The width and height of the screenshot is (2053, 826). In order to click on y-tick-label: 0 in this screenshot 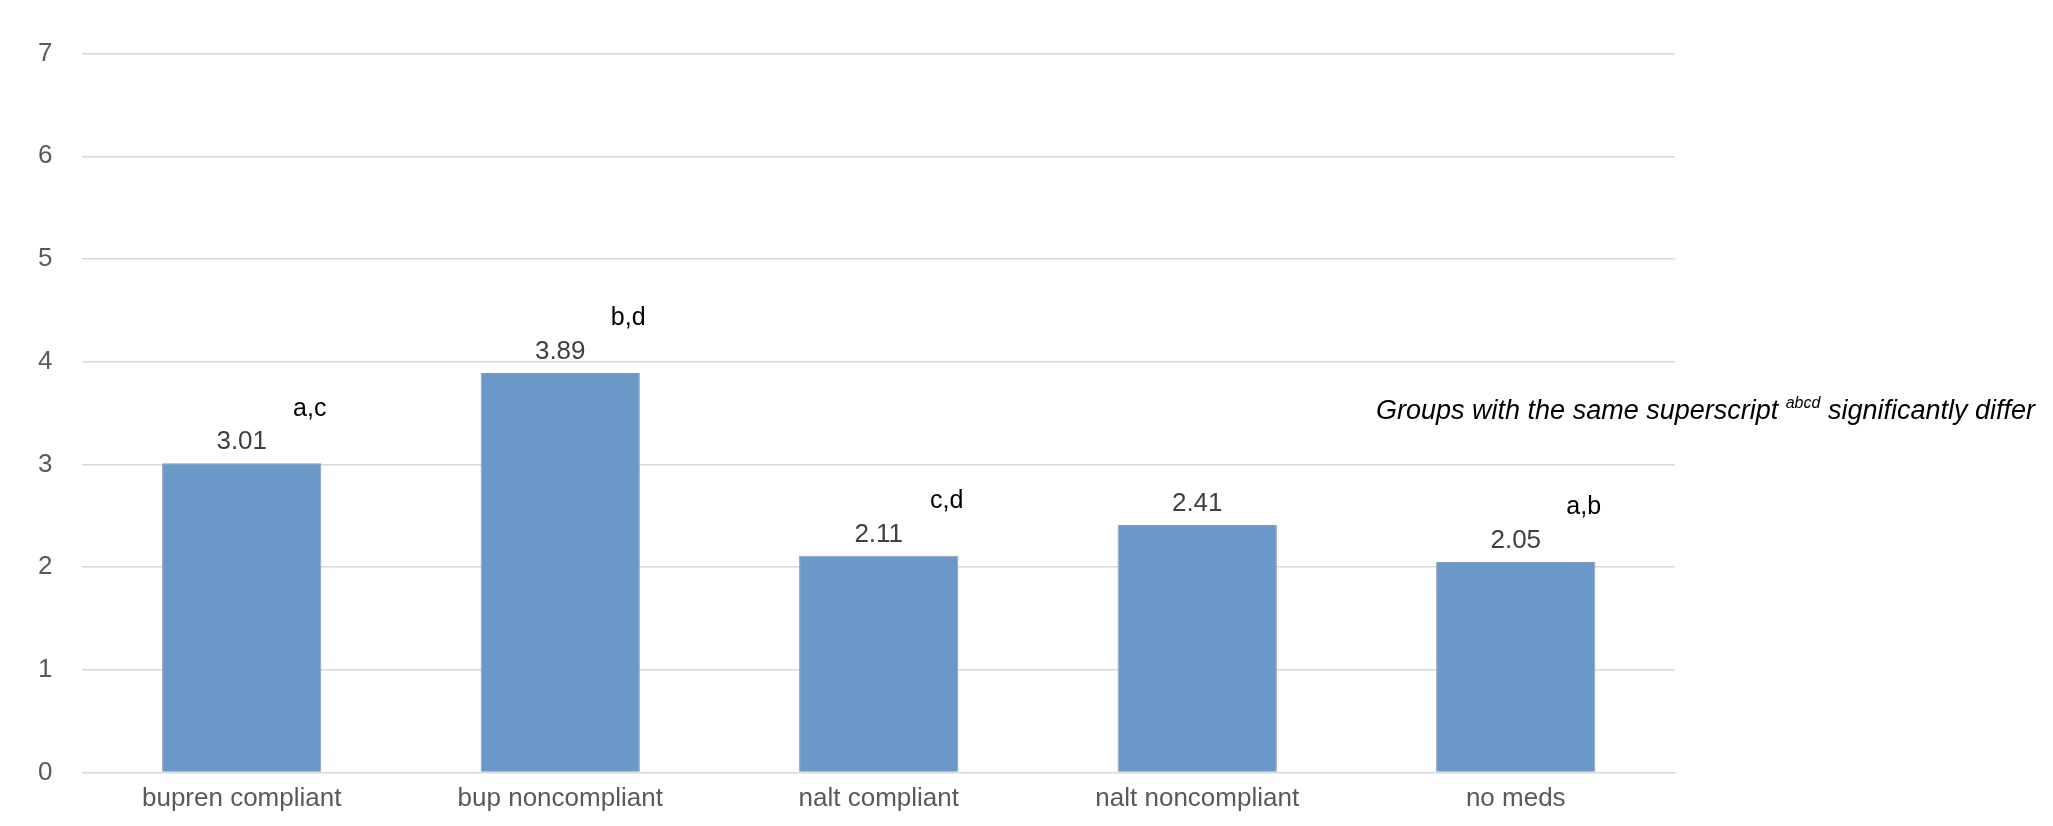, I will do `click(45, 770)`.